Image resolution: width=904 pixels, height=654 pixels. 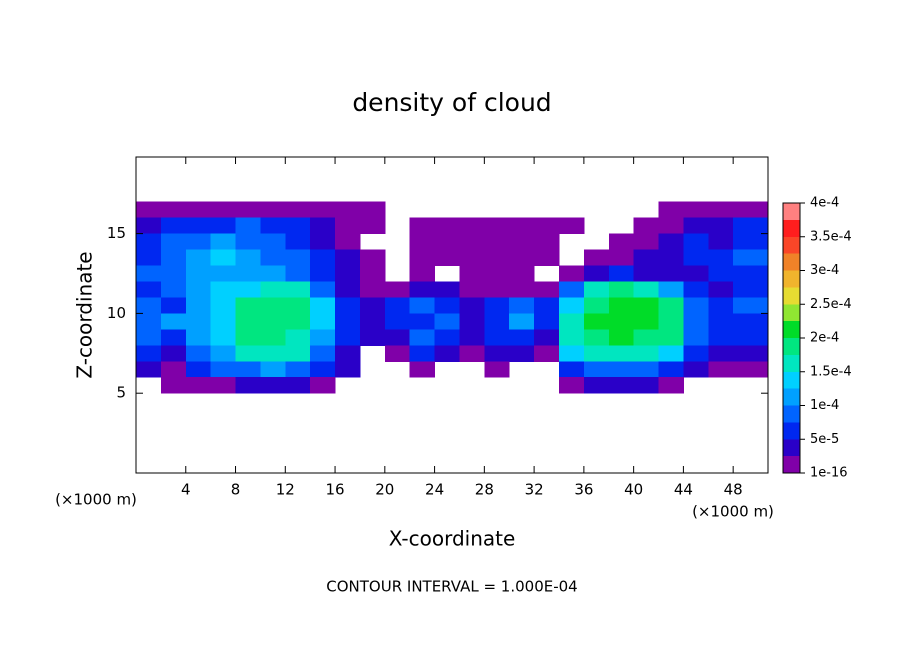 What do you see at coordinates (824, 270) in the screenshot?
I see `colorbar-tick-label: 3e-4` at bounding box center [824, 270].